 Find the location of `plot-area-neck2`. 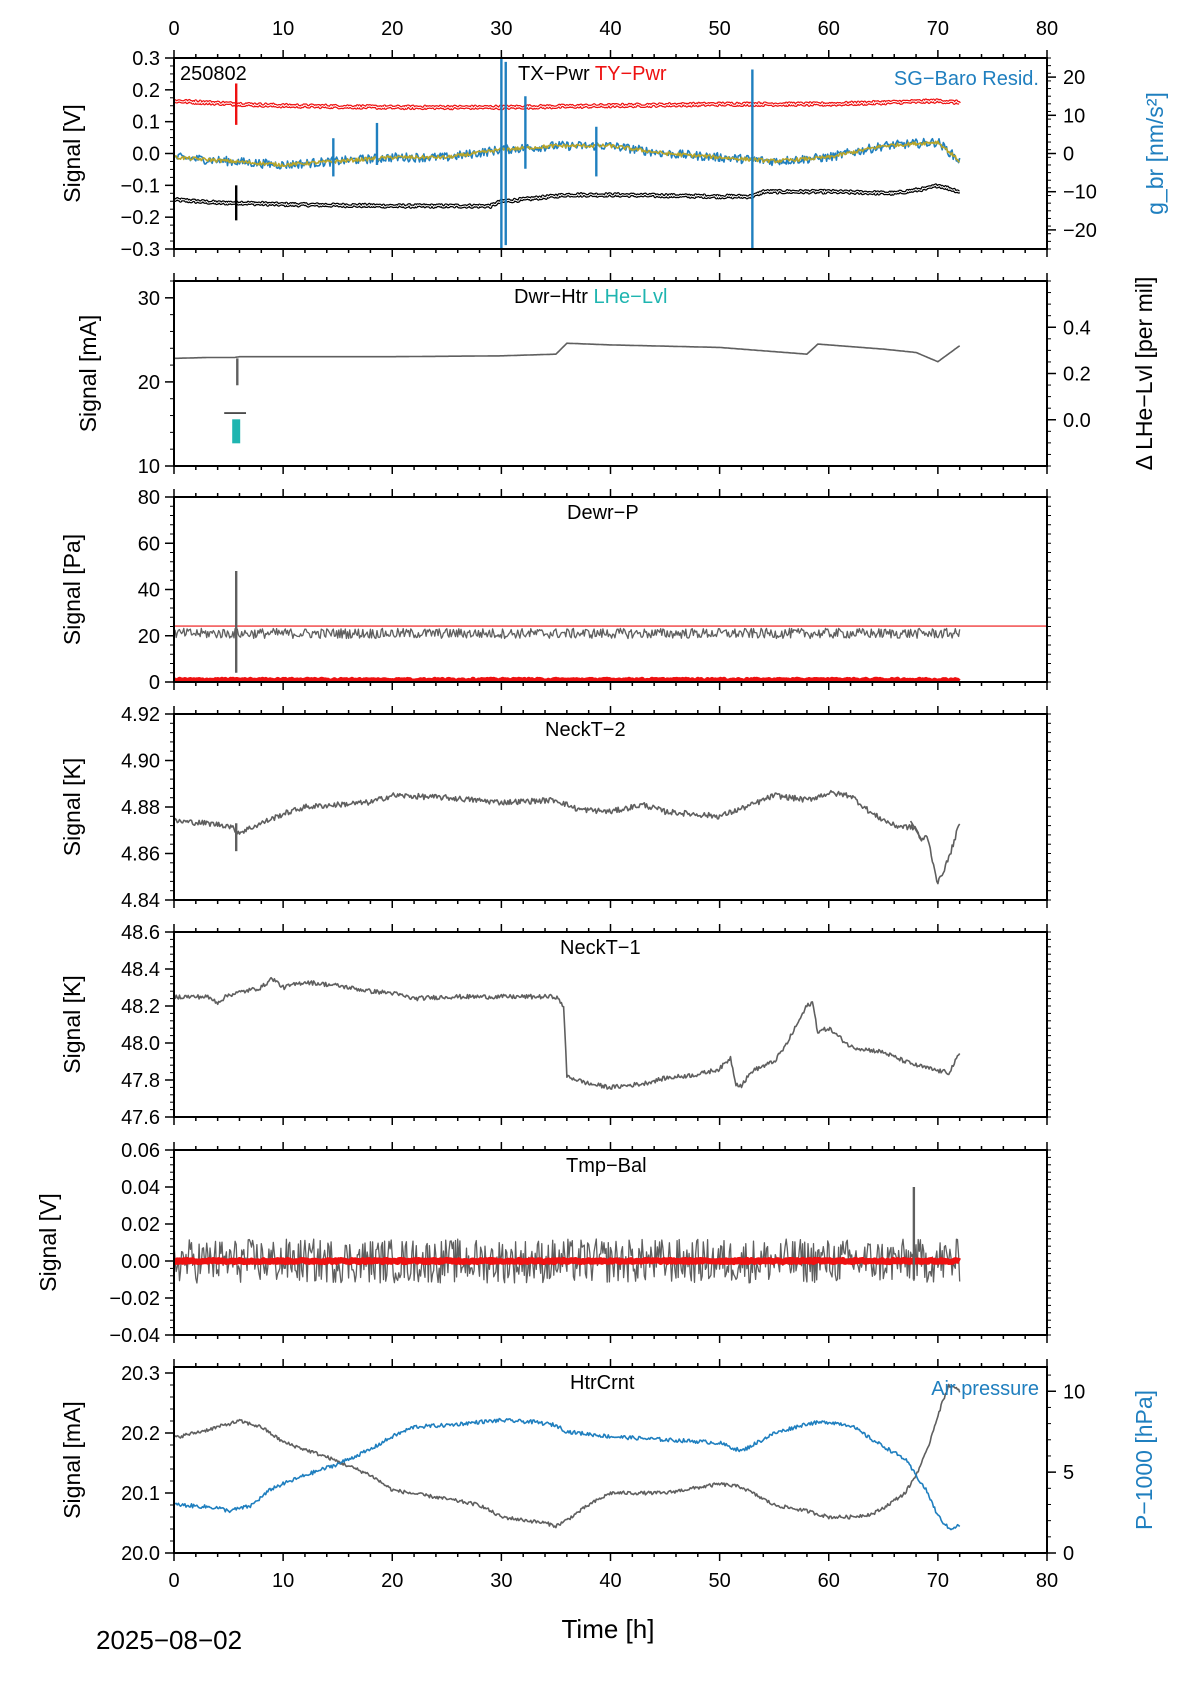

plot-area-neck2 is located at coordinates (567, 837).